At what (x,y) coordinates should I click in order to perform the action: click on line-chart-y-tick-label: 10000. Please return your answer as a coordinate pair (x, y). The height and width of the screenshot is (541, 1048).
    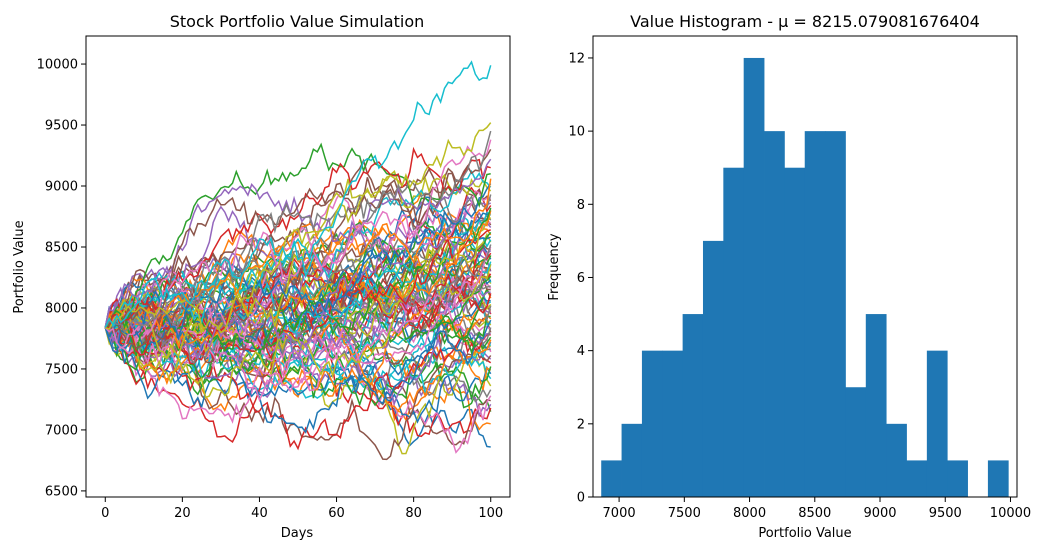
    Looking at the image, I should click on (57, 65).